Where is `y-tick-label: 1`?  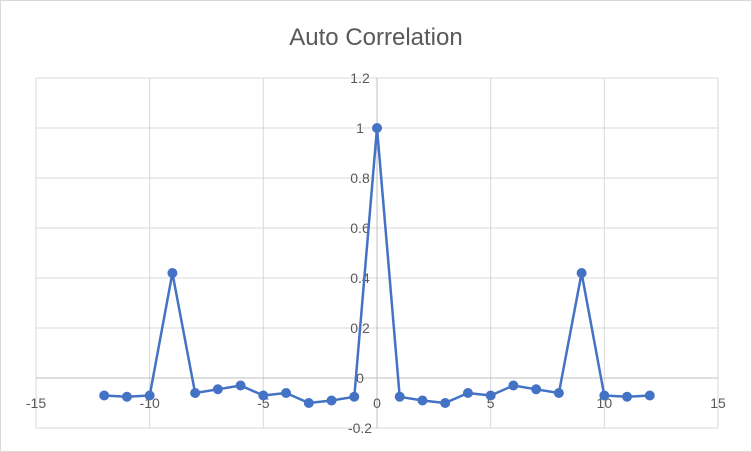
y-tick-label: 1 is located at coordinates (360, 128).